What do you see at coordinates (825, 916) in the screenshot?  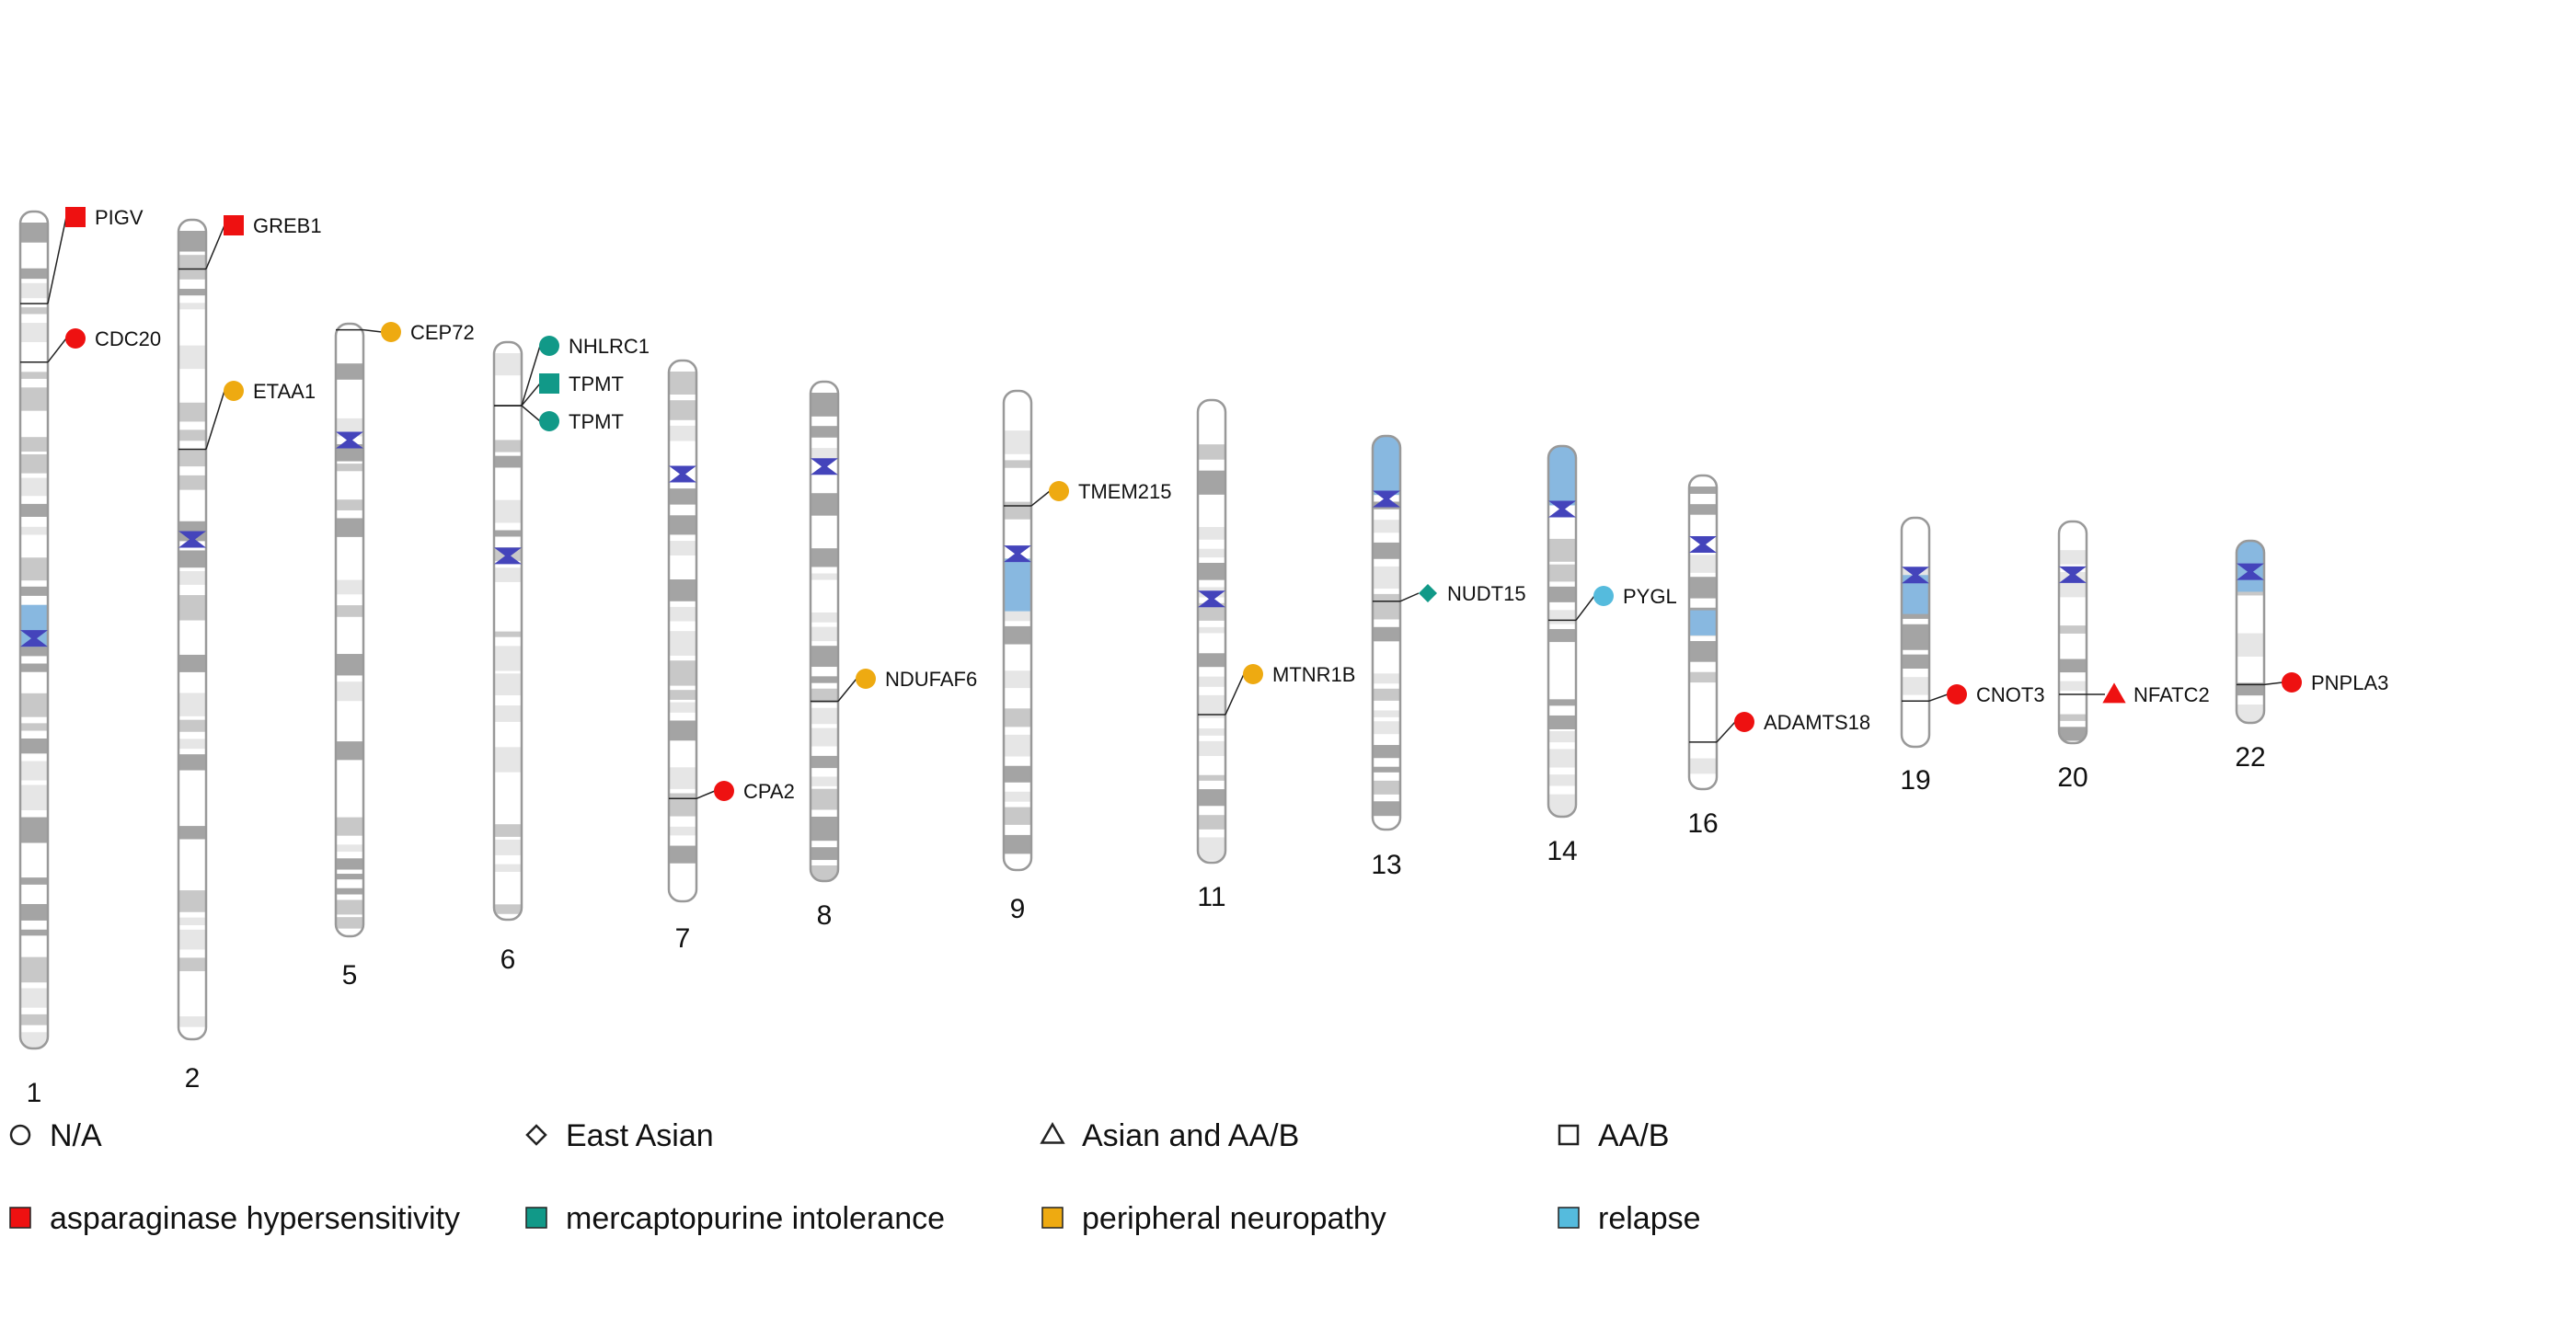 I see `chromosome-label: 8` at bounding box center [825, 916].